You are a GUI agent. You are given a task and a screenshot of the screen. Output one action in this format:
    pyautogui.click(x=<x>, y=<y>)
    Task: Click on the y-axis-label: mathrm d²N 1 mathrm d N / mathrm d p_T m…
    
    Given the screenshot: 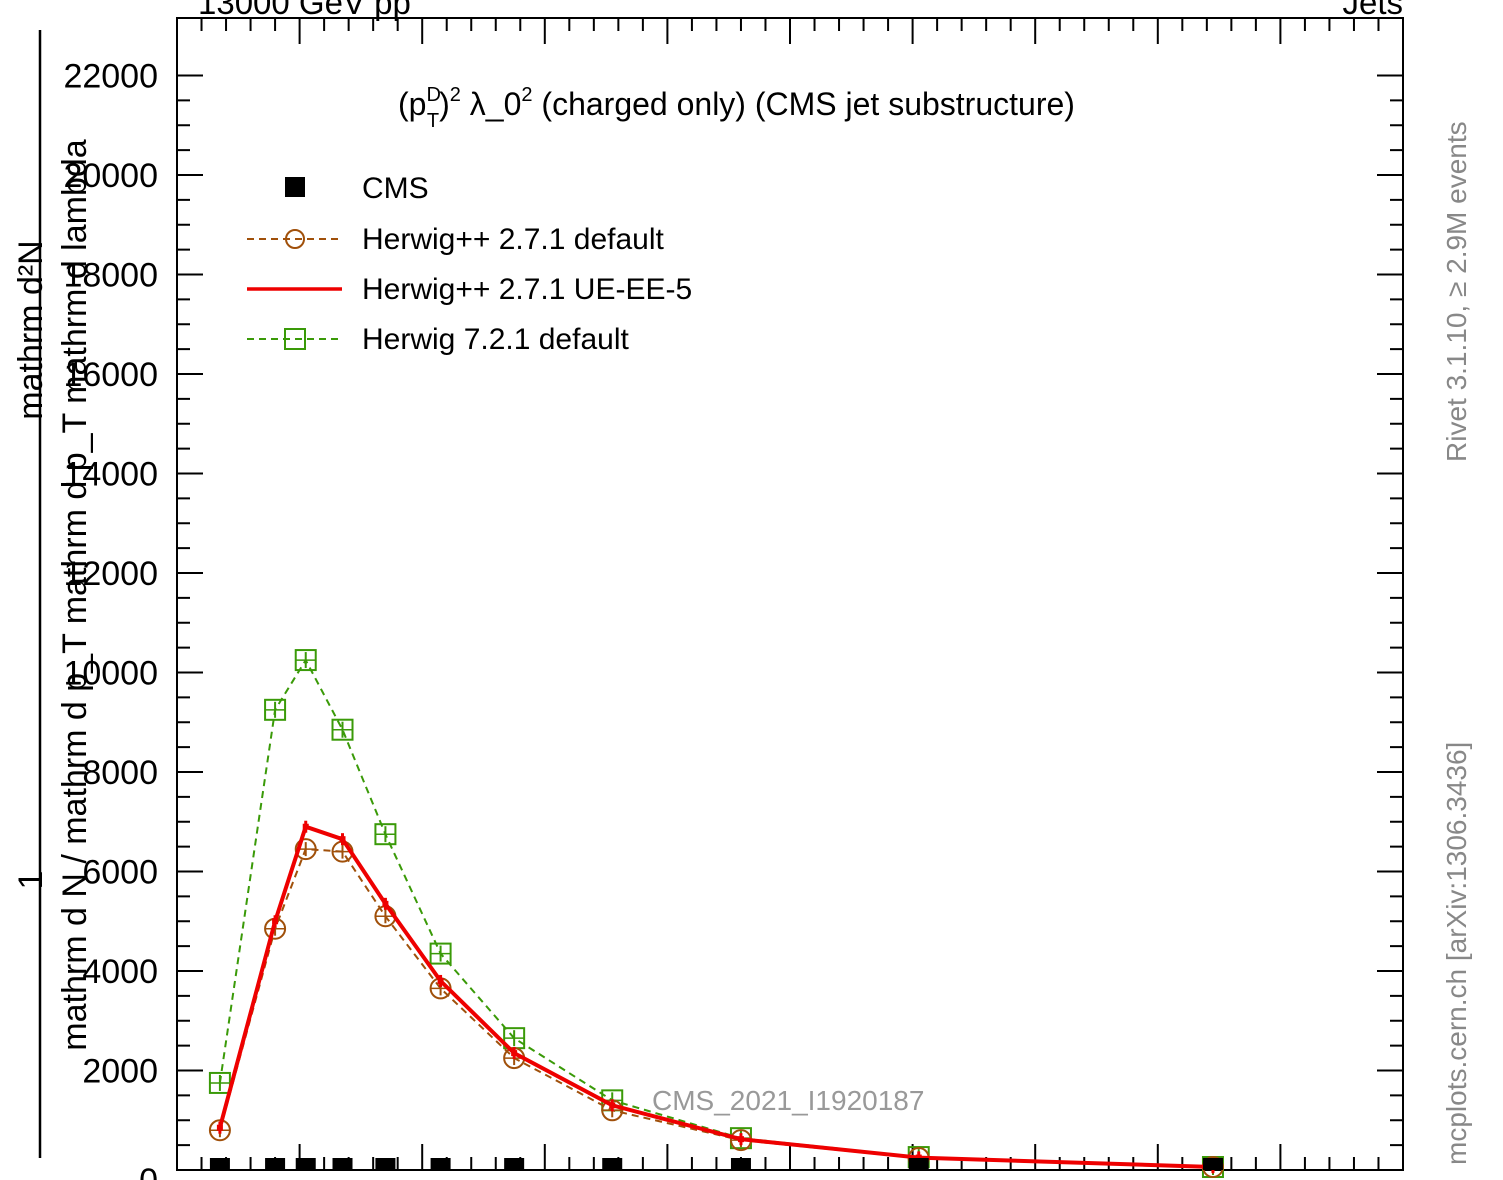 What is the action you would take?
    pyautogui.click(x=53, y=594)
    